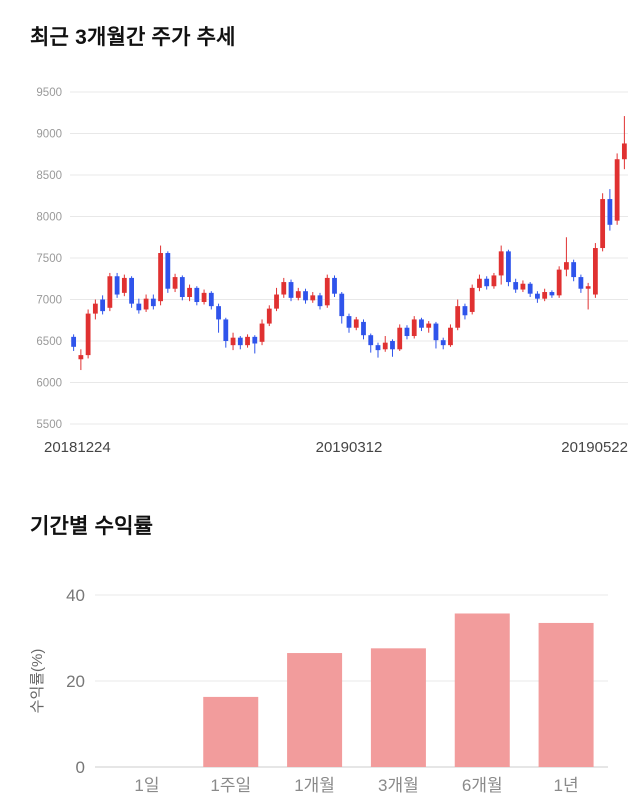 This screenshot has height=810, width=640. Describe the element at coordinates (398, 785) in the screenshot. I see `x-category-label: 3개월` at that location.